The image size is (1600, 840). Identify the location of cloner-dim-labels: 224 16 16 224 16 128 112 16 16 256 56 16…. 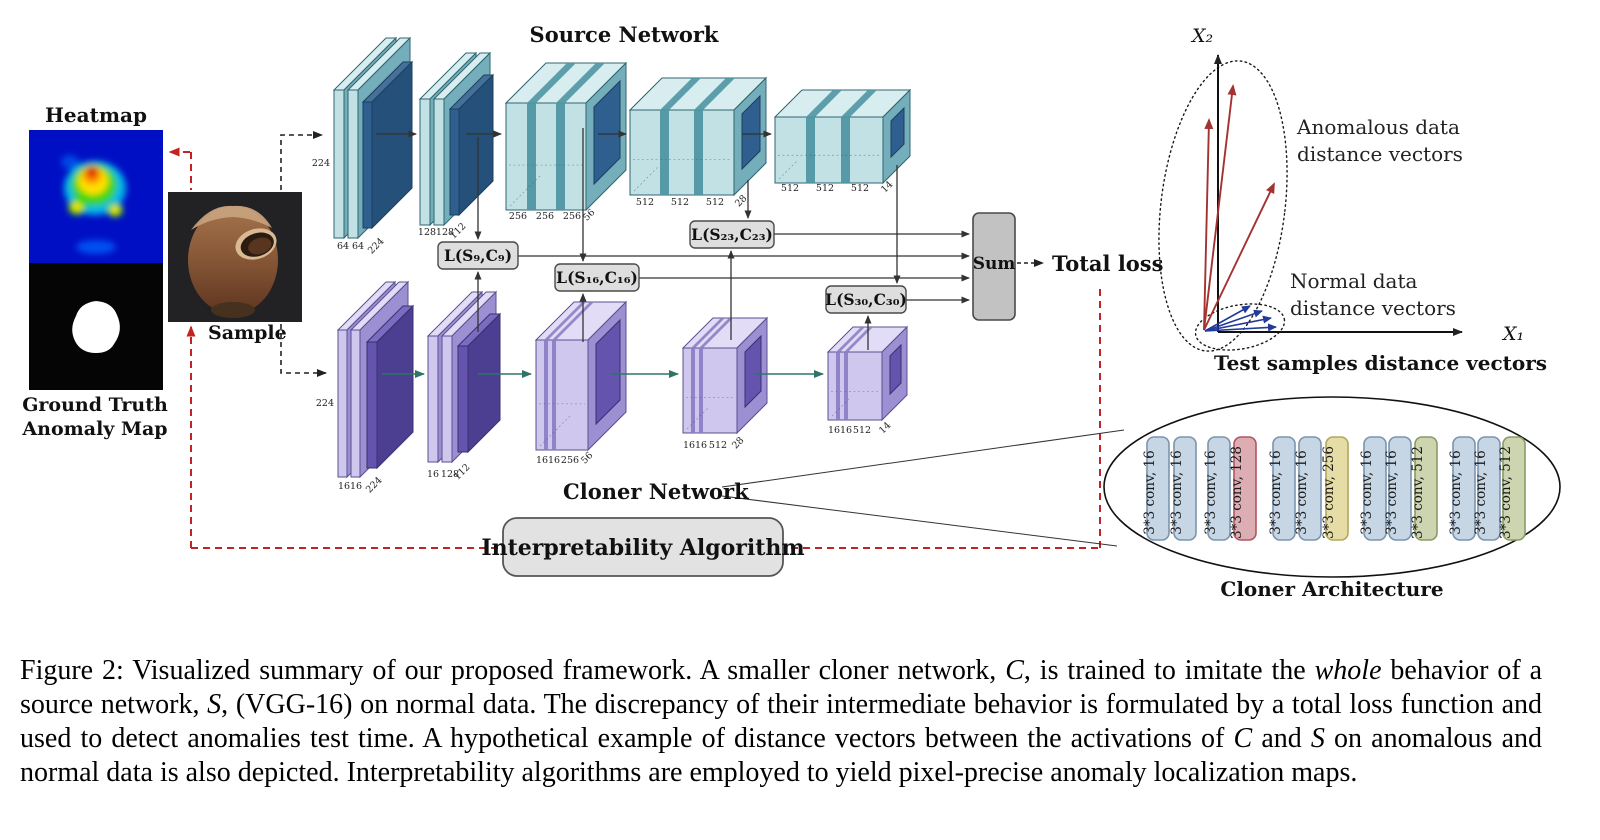
(605, 447).